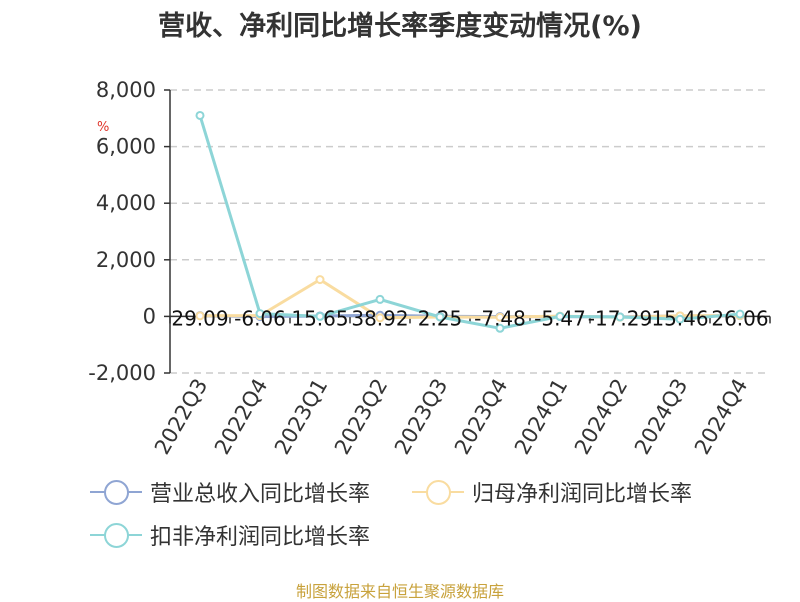  What do you see at coordinates (541, 417) in the screenshot?
I see `x-tick-label: 2024Q1` at bounding box center [541, 417].